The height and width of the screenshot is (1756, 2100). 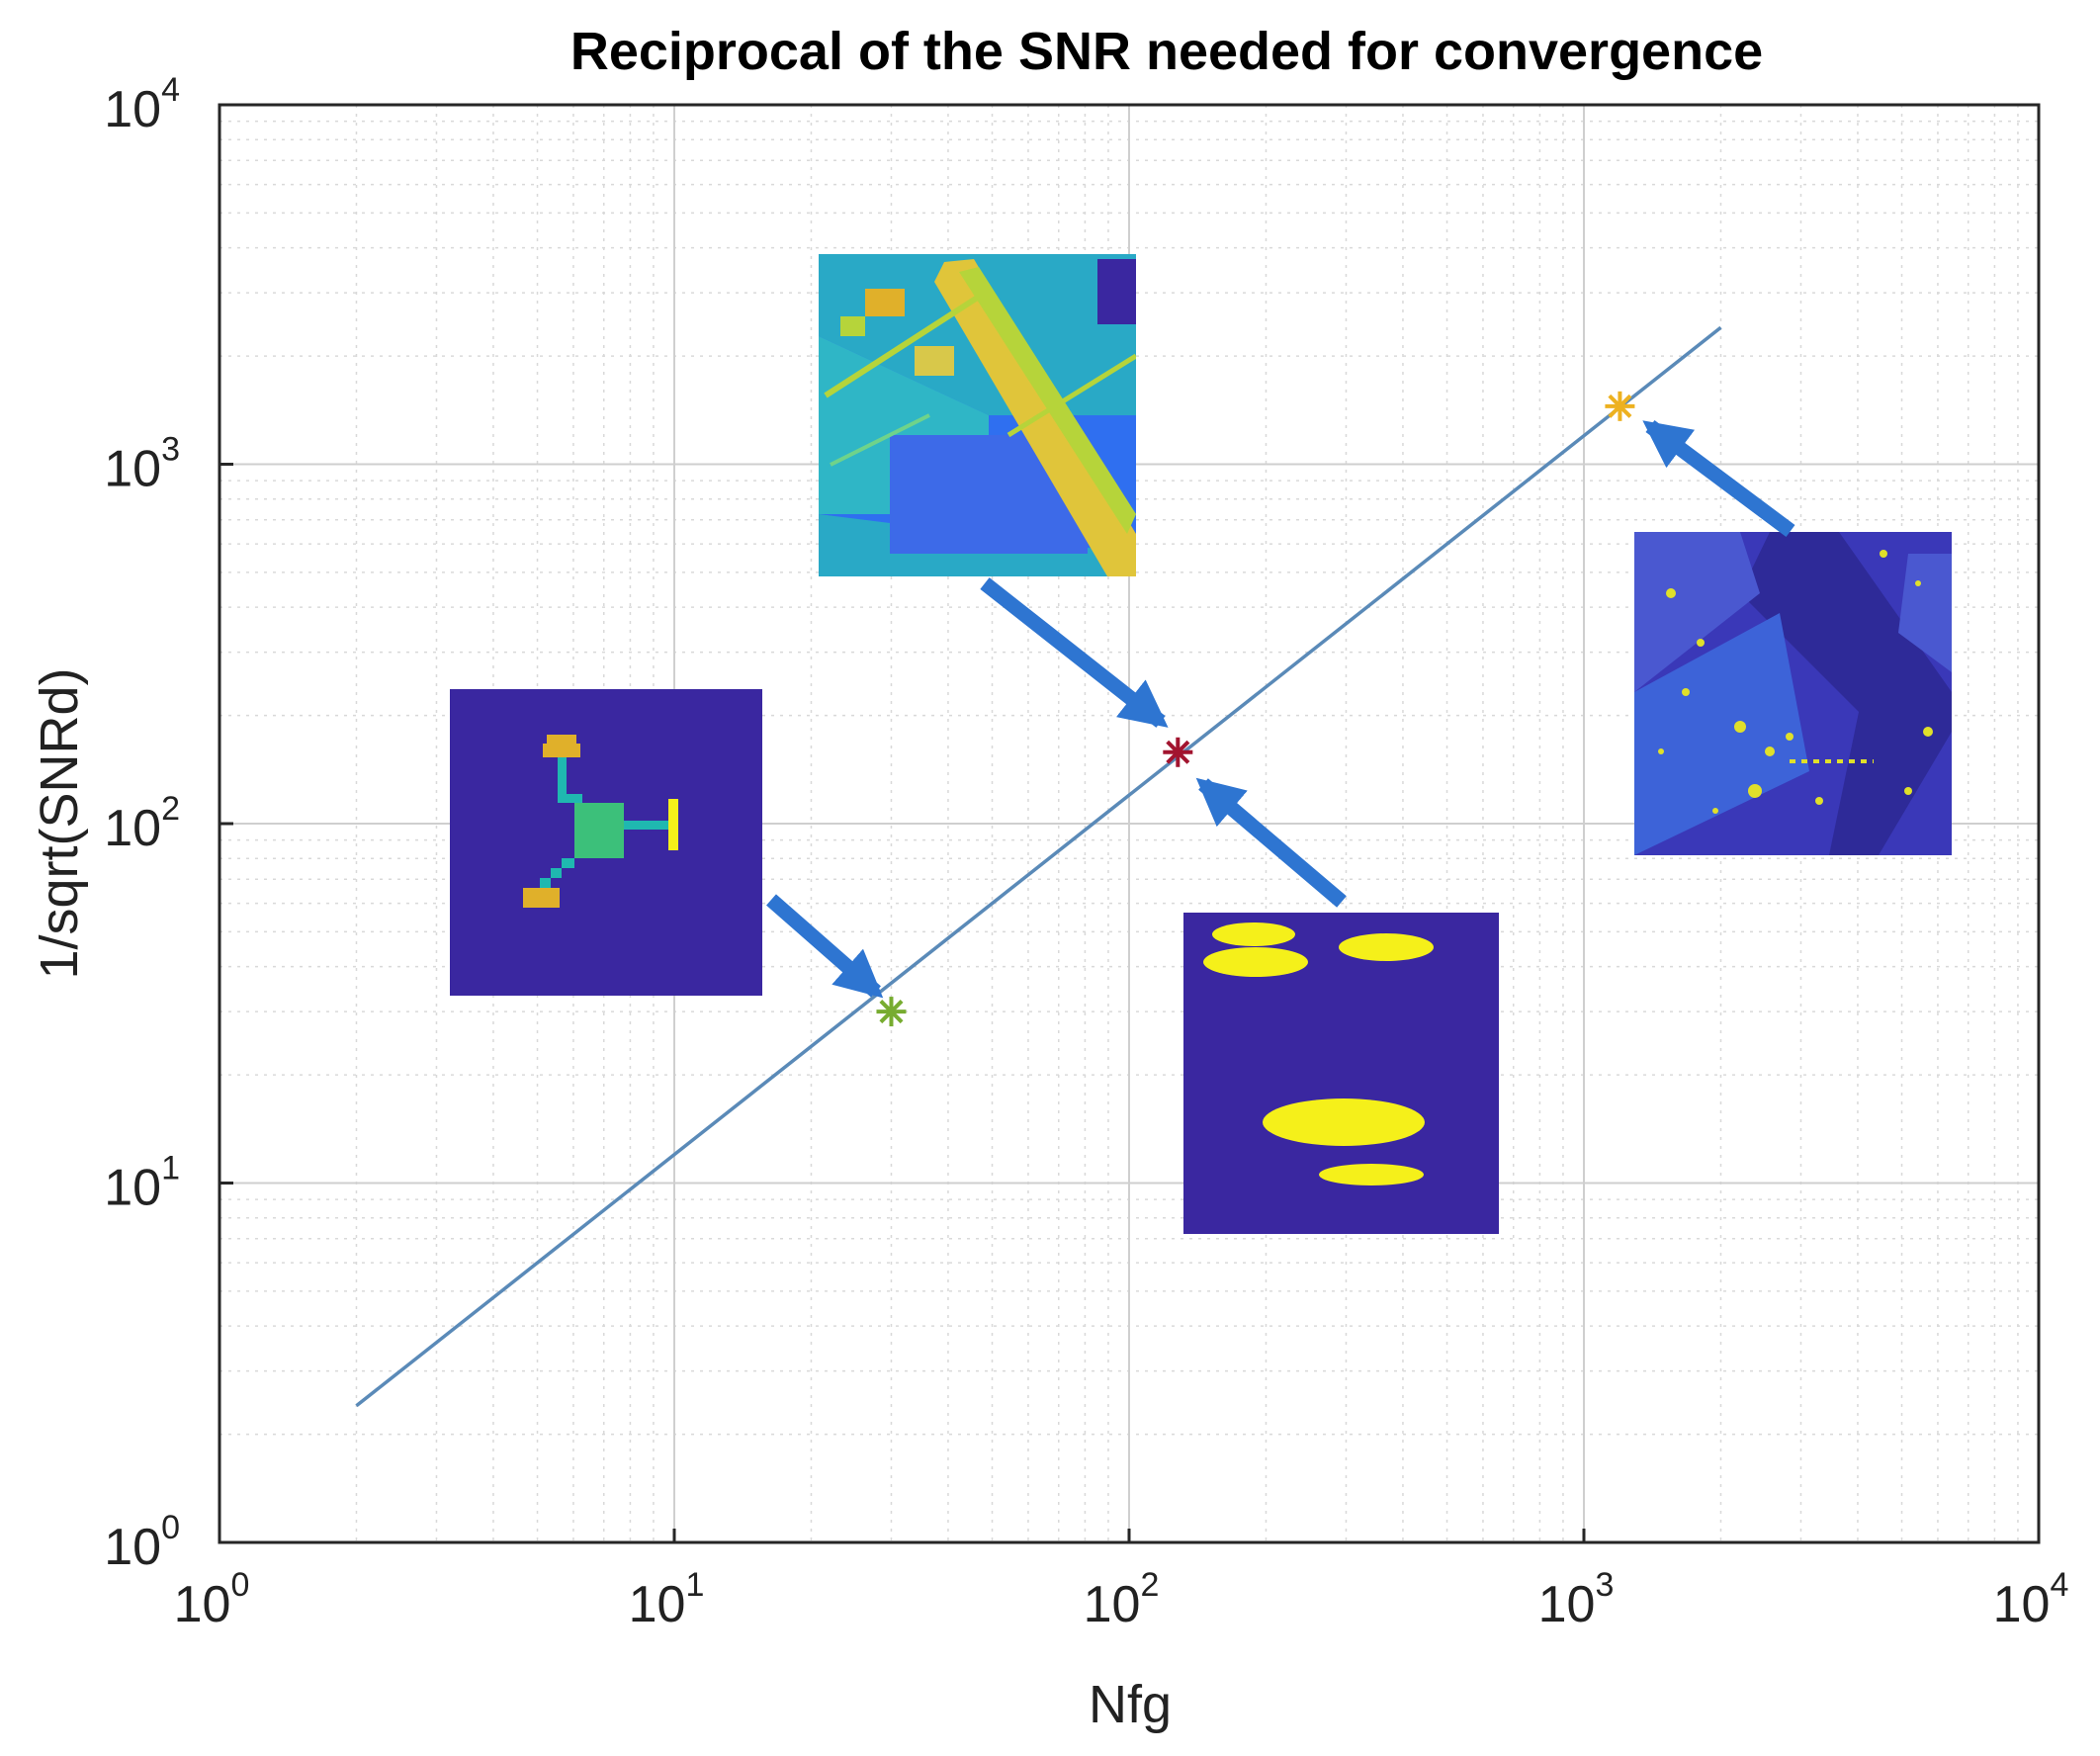 I want to click on y-tick-label: 10¹, so click(x=142, y=1183).